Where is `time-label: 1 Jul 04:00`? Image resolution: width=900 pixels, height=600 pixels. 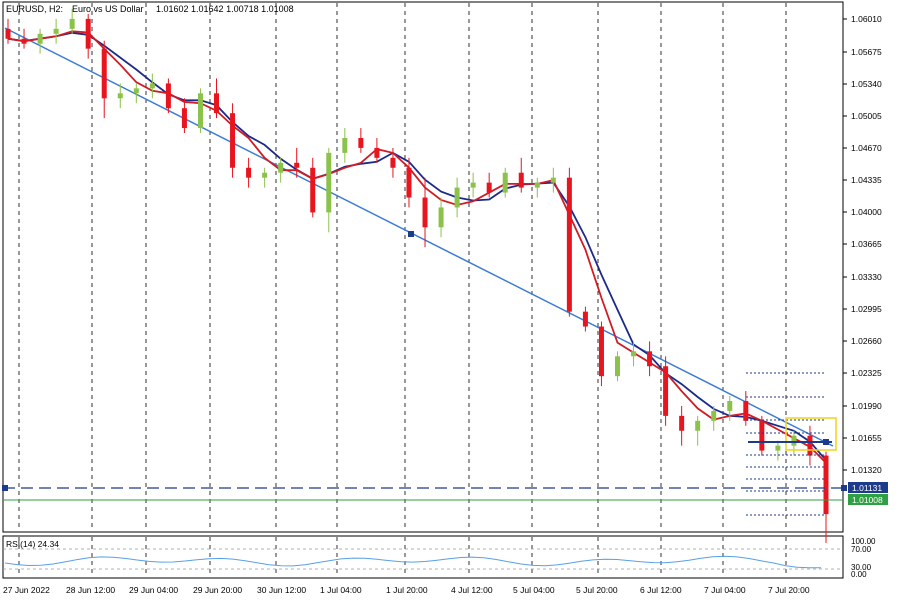 time-label: 1 Jul 04:00 is located at coordinates (341, 590).